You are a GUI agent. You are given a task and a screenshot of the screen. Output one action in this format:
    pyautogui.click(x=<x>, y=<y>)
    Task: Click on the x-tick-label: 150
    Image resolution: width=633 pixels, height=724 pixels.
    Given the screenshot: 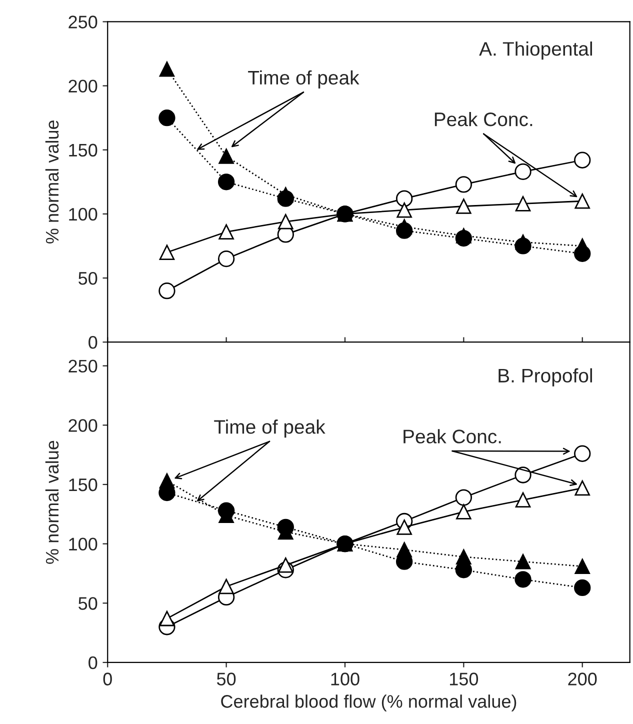 What is the action you would take?
    pyautogui.click(x=464, y=679)
    